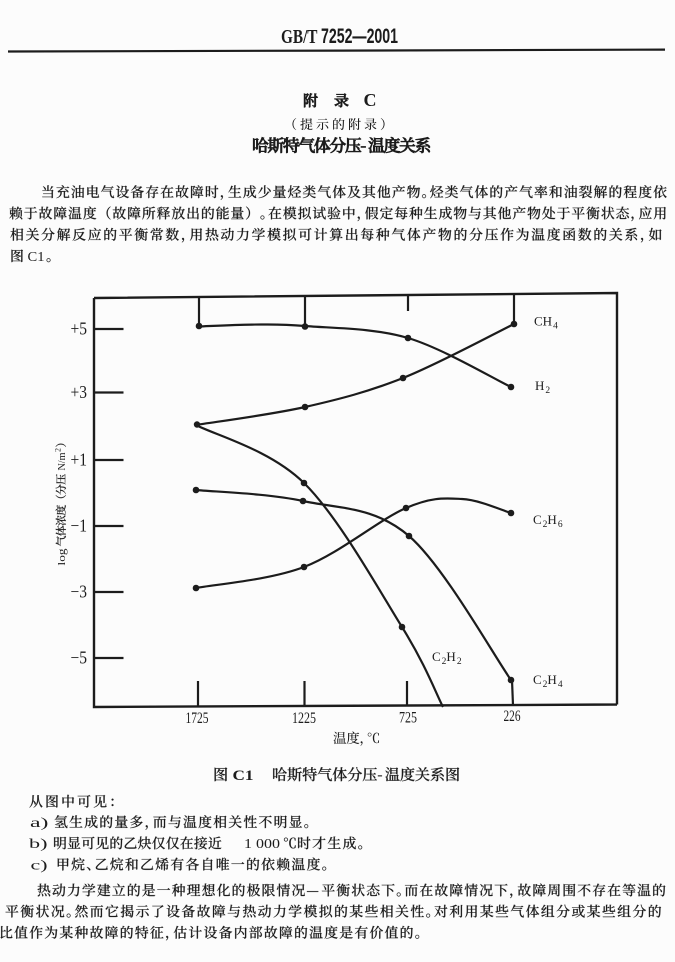 This screenshot has width=675, height=962. I want to click on svg-text: CH4, so click(546, 323).